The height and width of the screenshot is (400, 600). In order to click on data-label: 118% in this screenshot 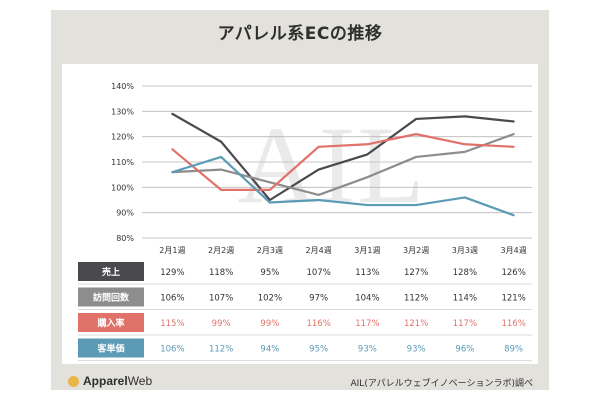, I will do `click(221, 273)`.